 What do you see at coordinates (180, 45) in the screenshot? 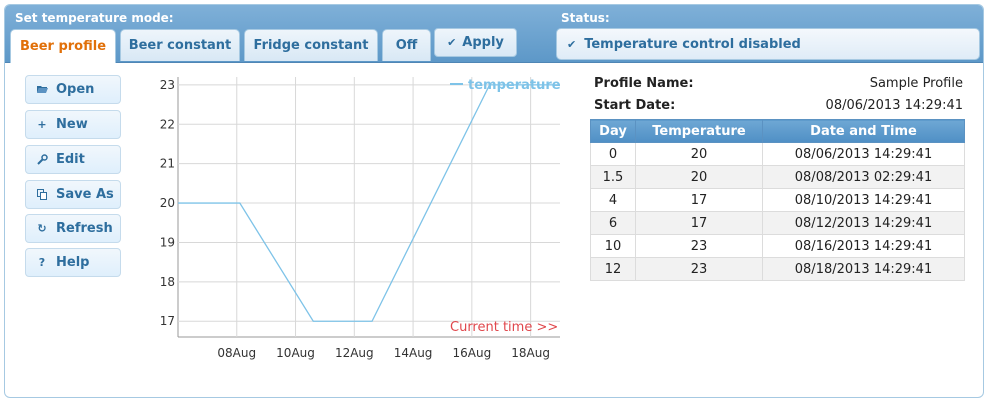
I see `tab-beer-constant: Beer constant` at bounding box center [180, 45].